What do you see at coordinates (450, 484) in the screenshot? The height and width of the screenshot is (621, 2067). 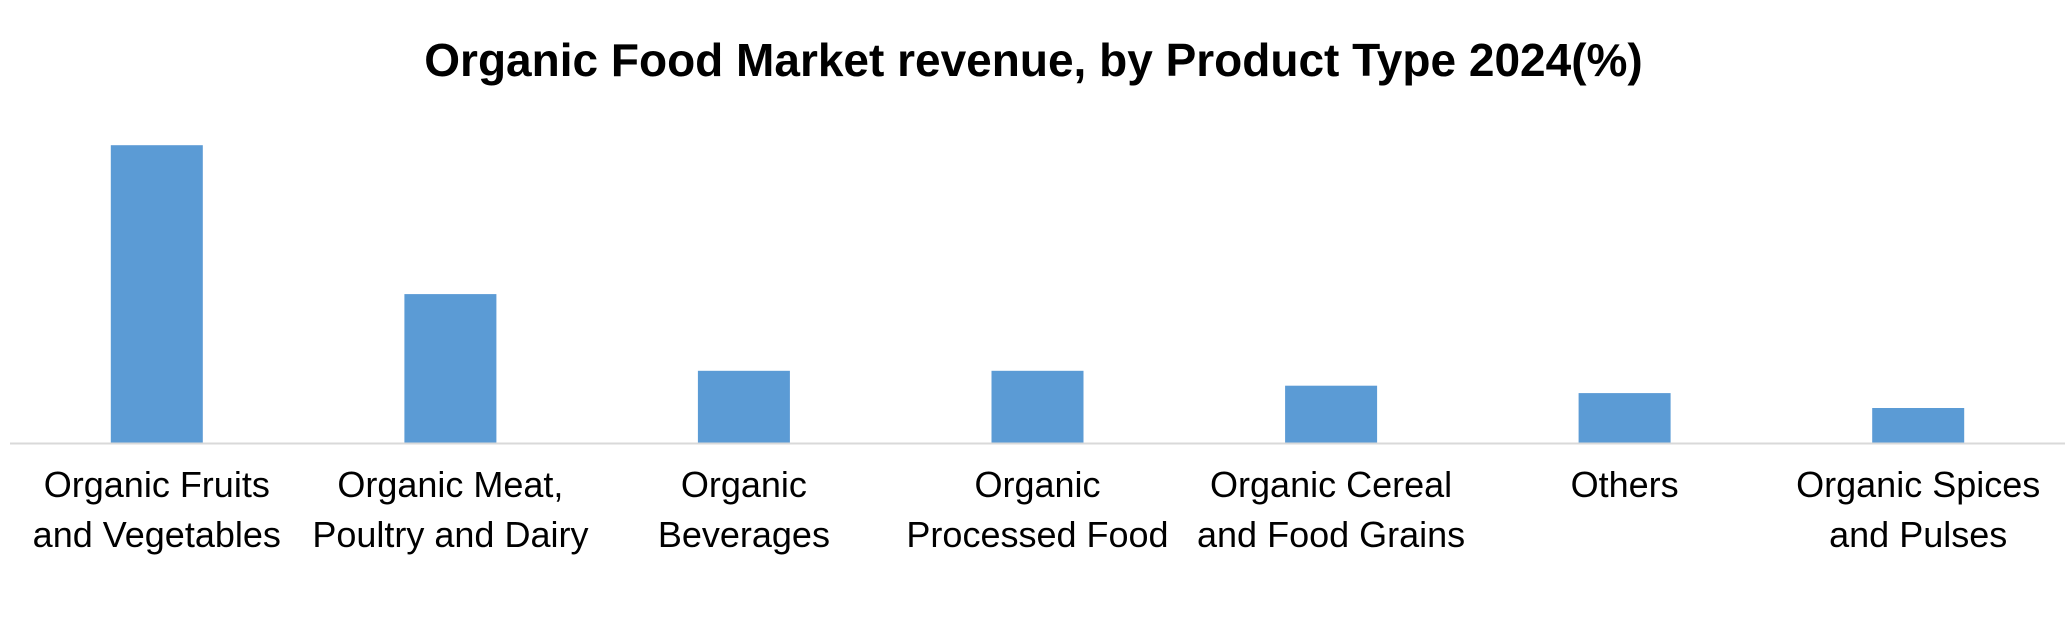 I see `category-label-line: Organic Meat,` at bounding box center [450, 484].